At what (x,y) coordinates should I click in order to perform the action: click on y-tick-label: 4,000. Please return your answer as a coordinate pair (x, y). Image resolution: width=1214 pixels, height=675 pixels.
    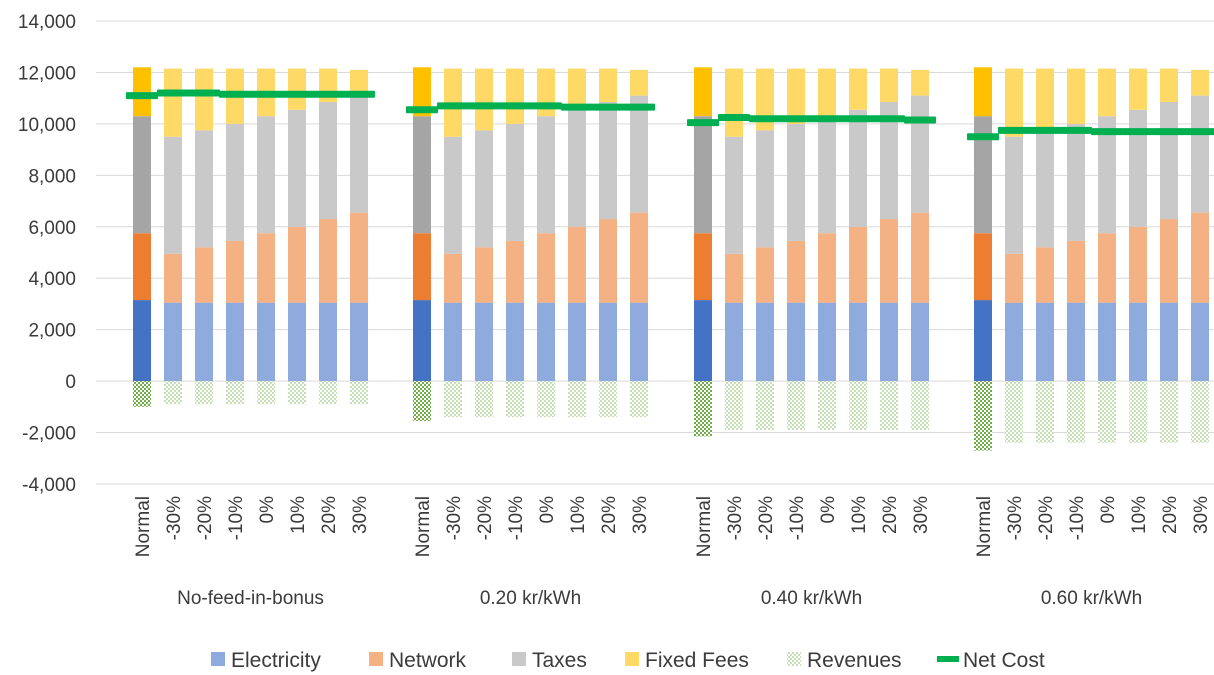
    Looking at the image, I should click on (52, 279).